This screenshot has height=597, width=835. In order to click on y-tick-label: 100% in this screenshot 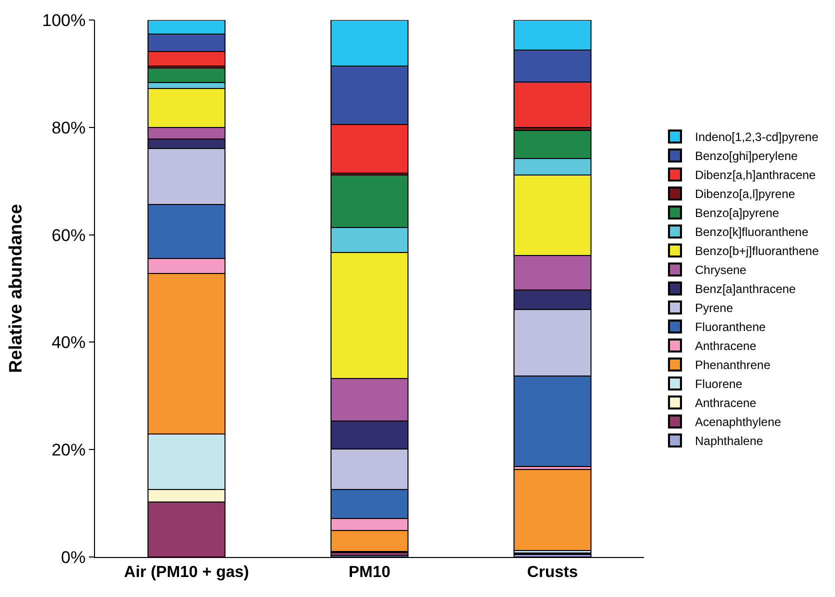, I will do `click(64, 20)`.